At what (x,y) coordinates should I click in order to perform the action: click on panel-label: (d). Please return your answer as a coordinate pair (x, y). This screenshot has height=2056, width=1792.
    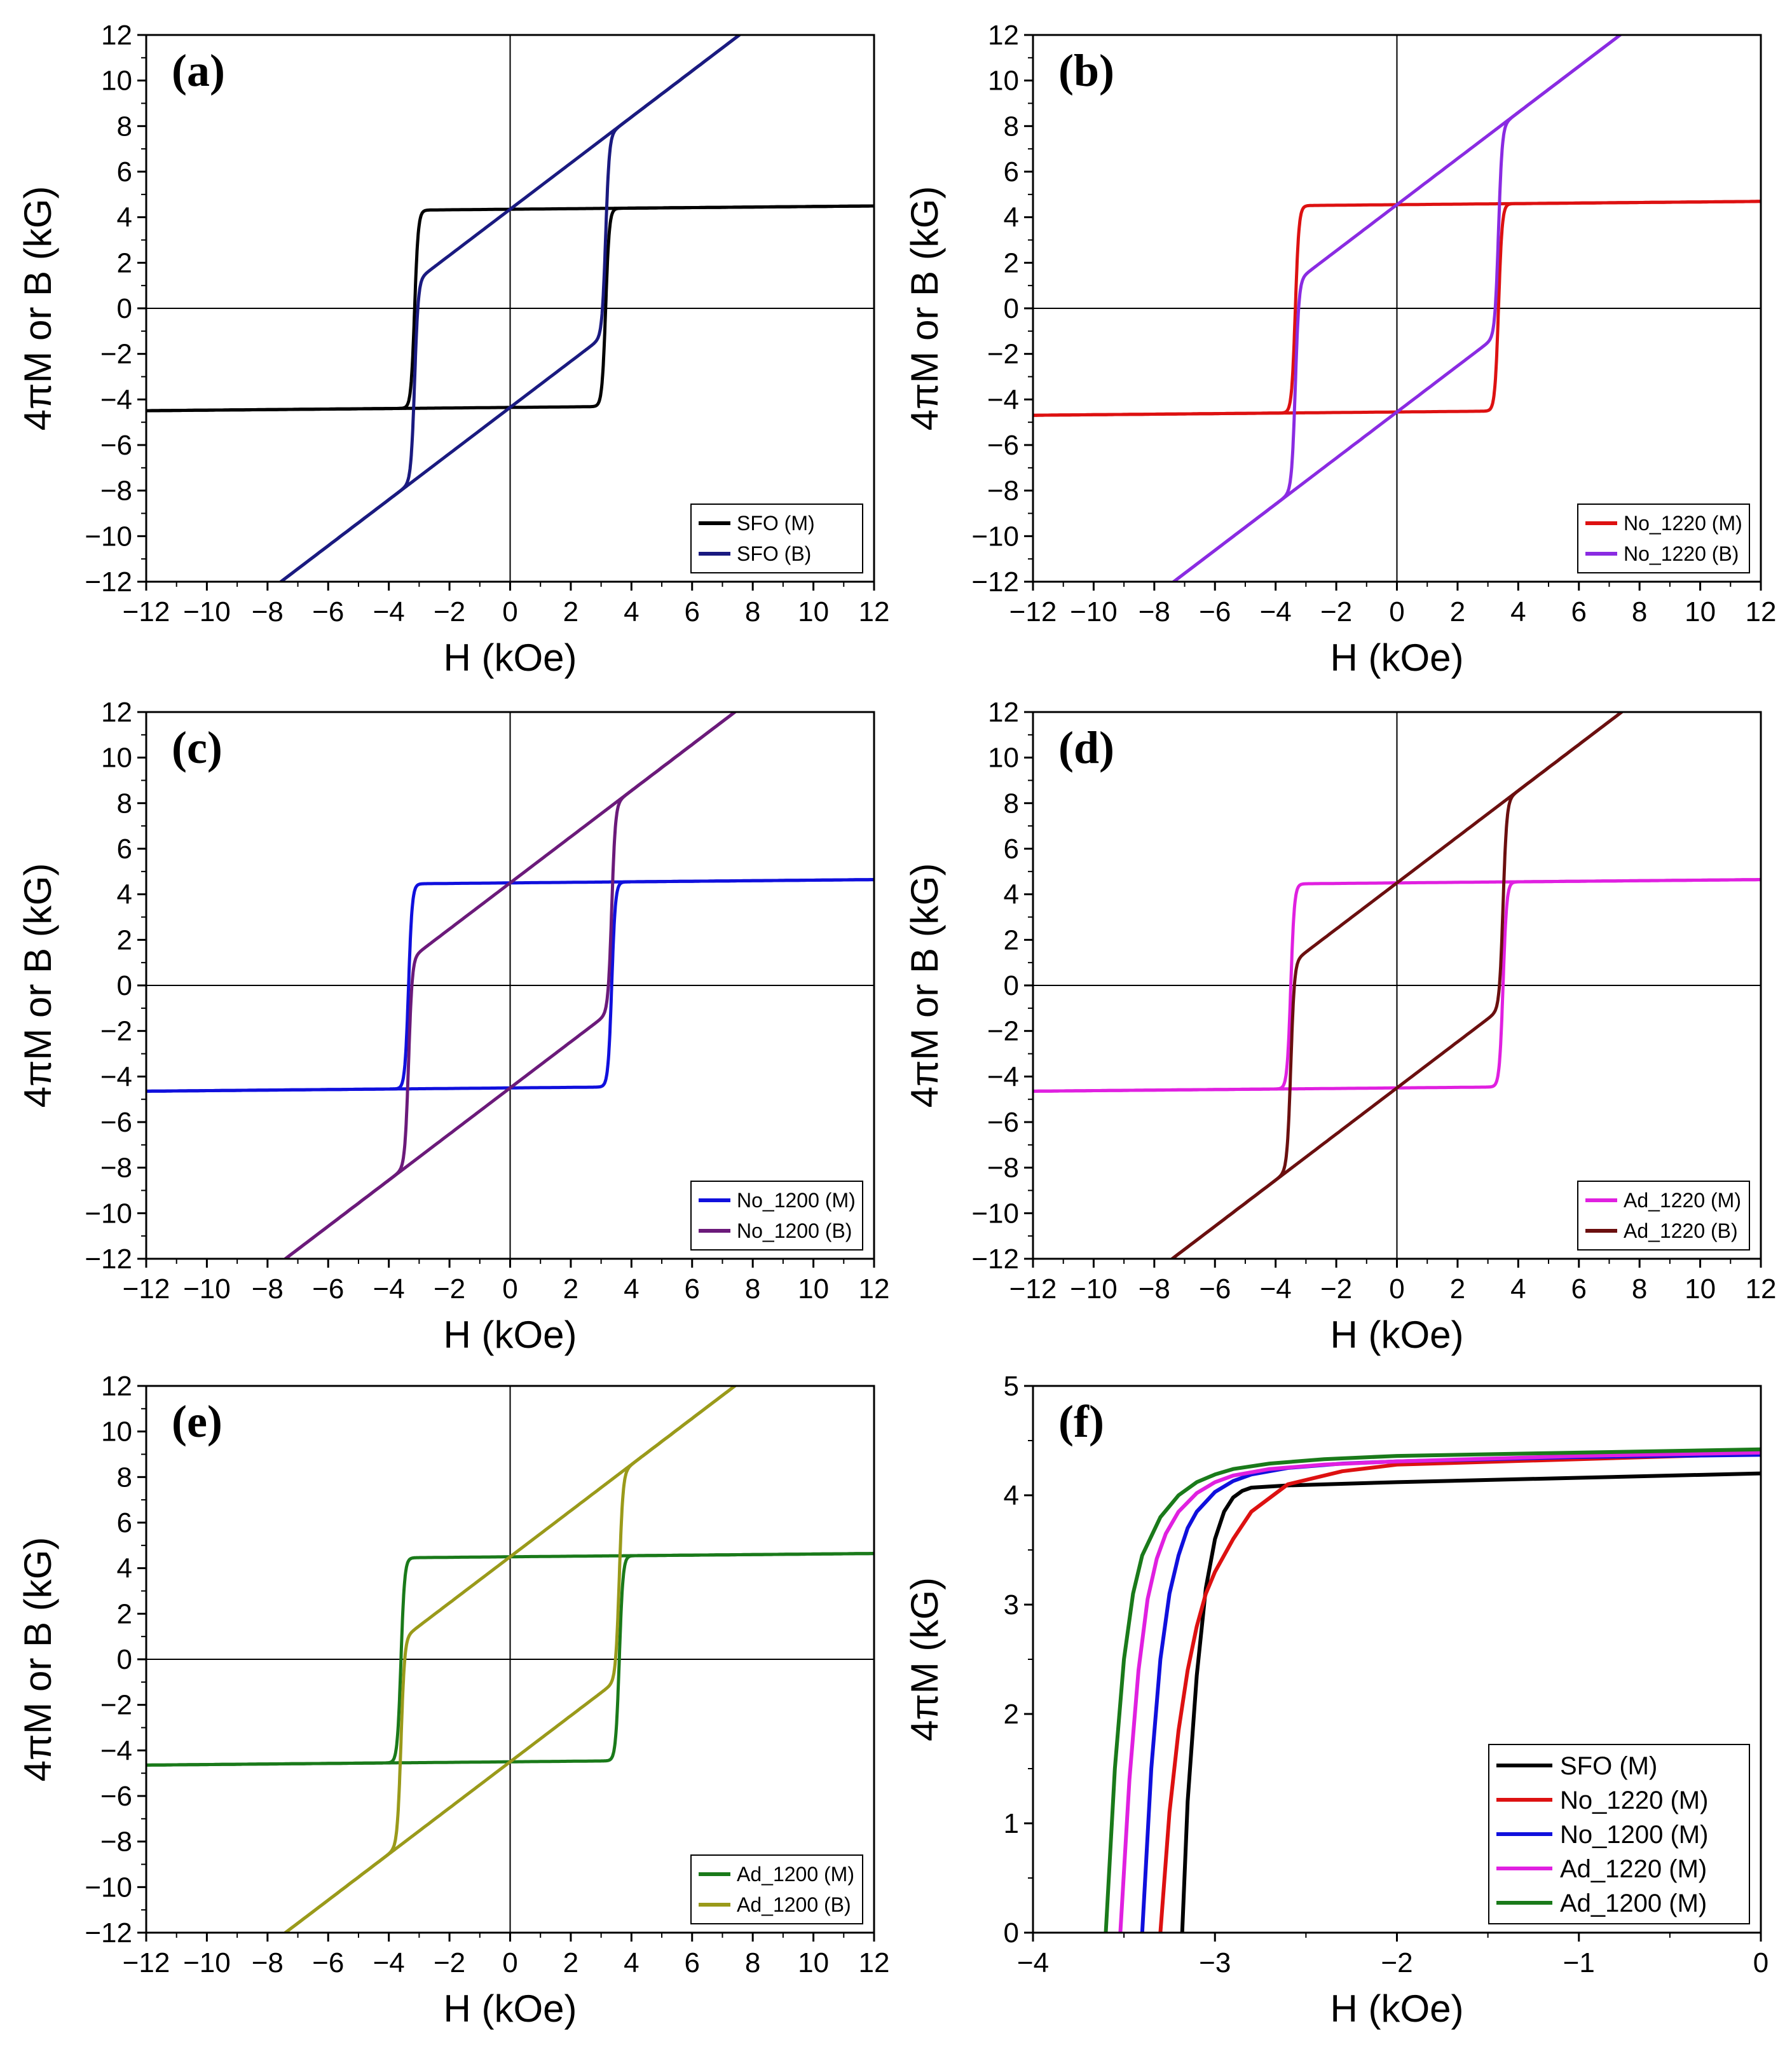
    Looking at the image, I should click on (1086, 747).